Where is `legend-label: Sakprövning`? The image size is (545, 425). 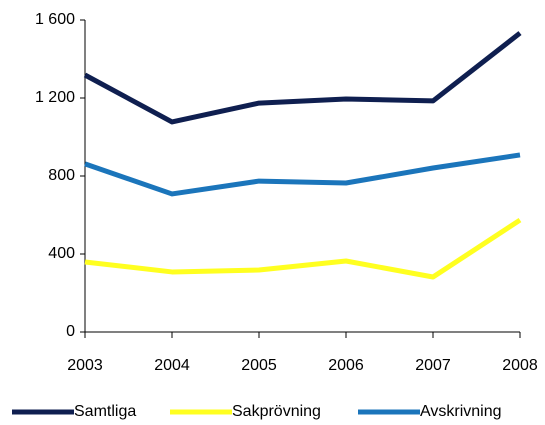 legend-label: Sakprövning is located at coordinates (276, 411).